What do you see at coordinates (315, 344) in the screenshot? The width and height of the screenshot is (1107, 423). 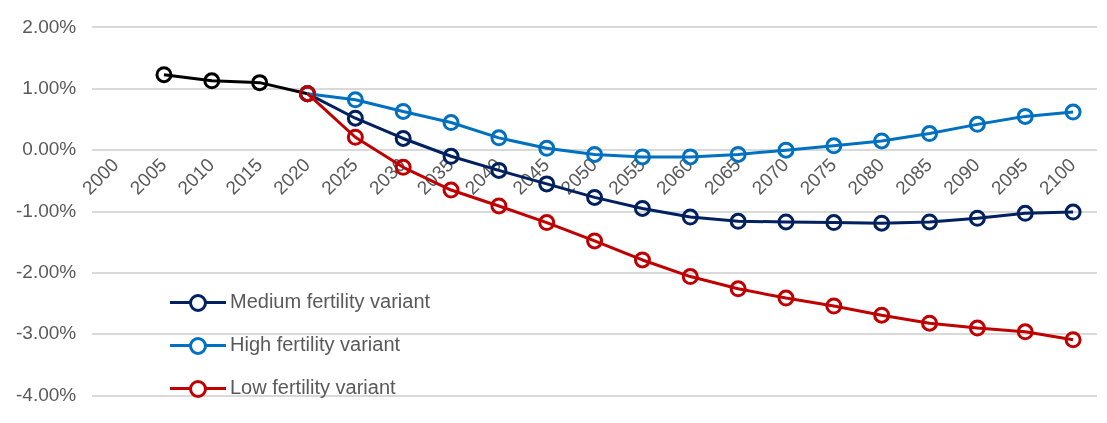 I see `legend-label: High fertility variant` at bounding box center [315, 344].